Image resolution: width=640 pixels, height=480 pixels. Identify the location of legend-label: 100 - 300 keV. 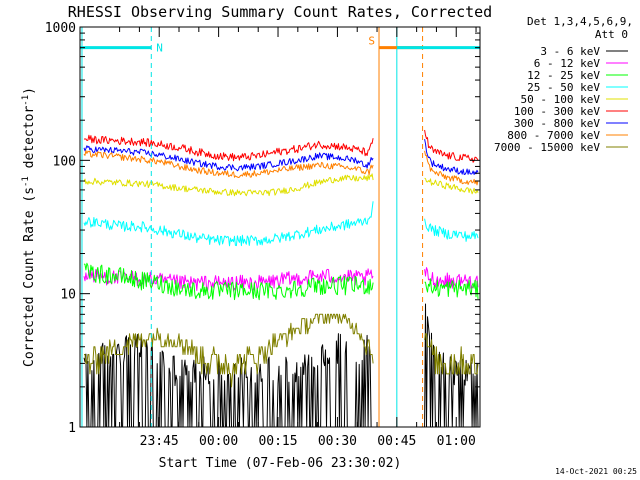
(557, 111).